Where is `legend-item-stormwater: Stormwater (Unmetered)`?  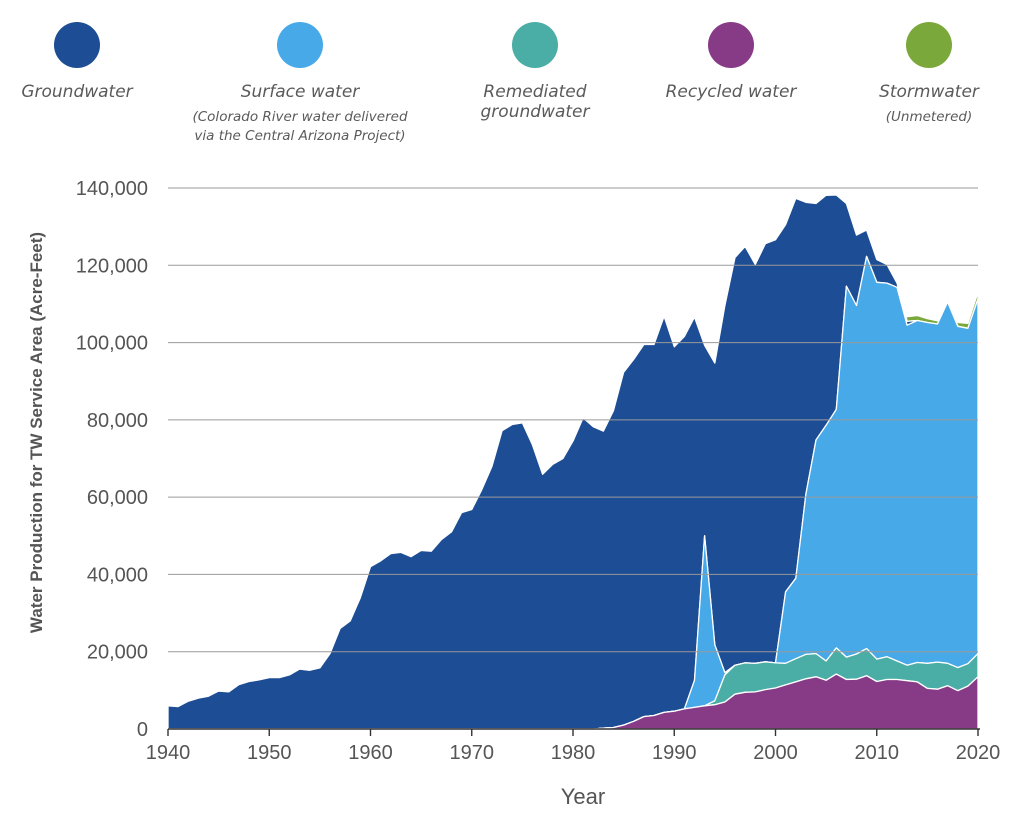 legend-item-stormwater: Stormwater (Unmetered) is located at coordinates (929, 73).